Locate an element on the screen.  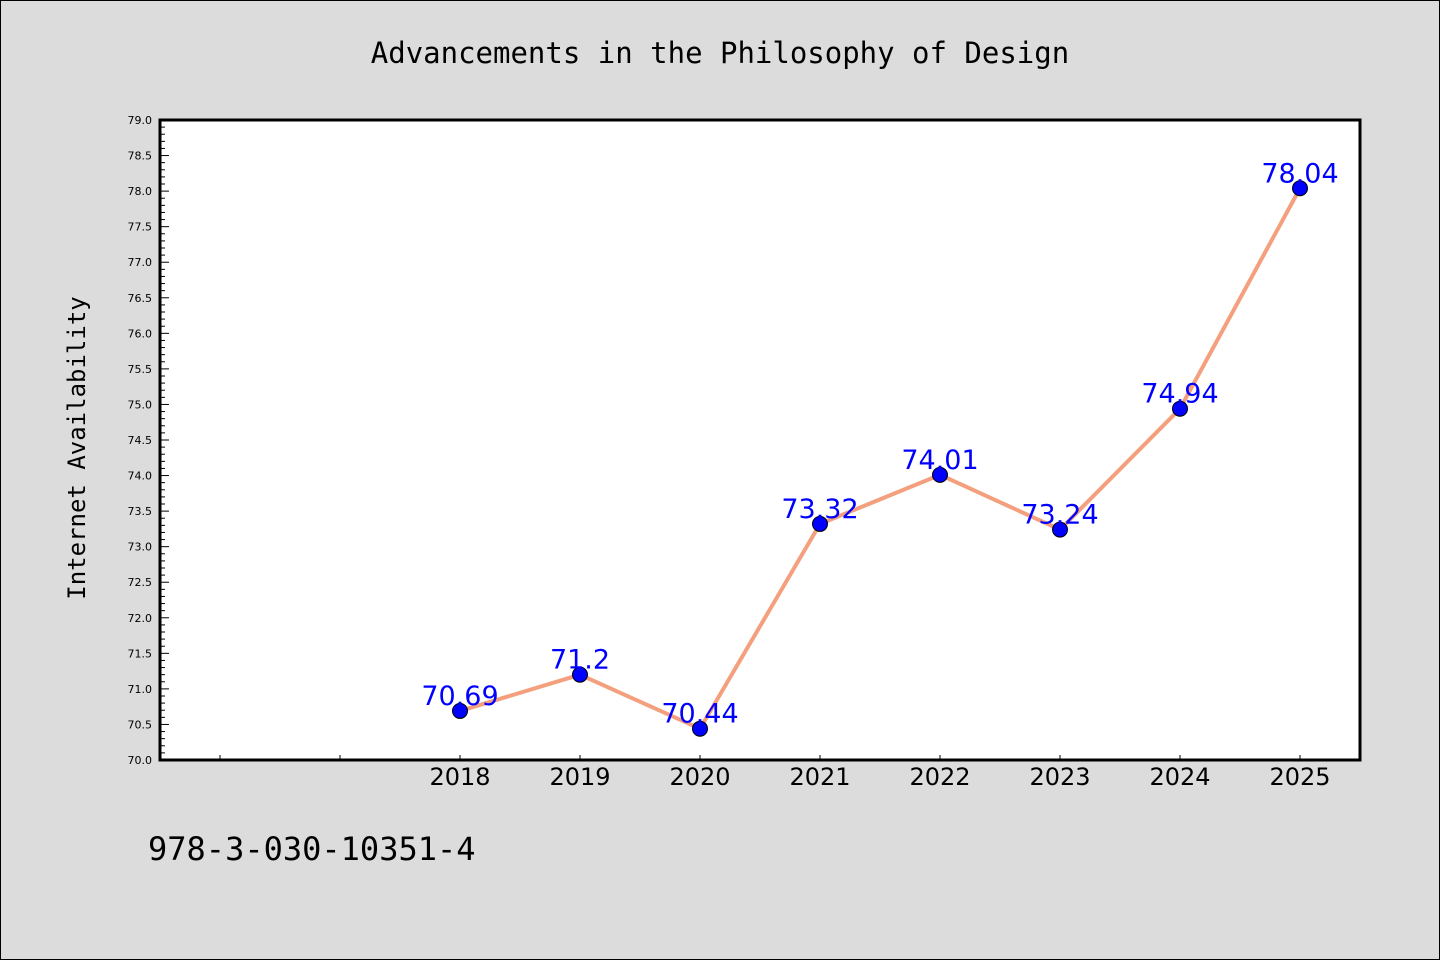
data-label: 78.04 is located at coordinates (1299, 173).